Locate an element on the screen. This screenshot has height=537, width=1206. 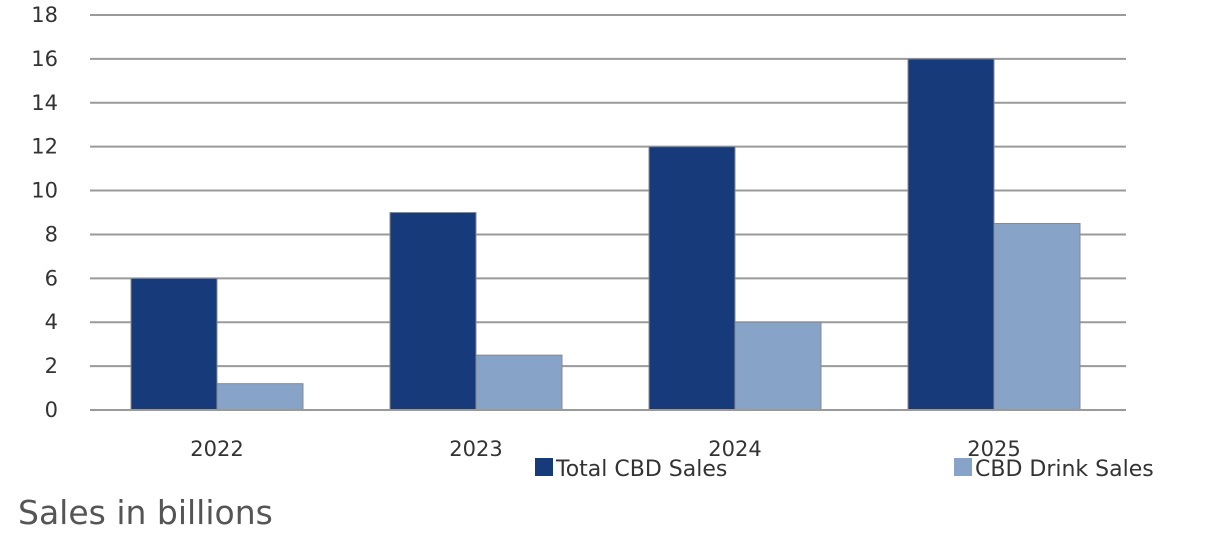
y-tick-label: 4 is located at coordinates (51, 322).